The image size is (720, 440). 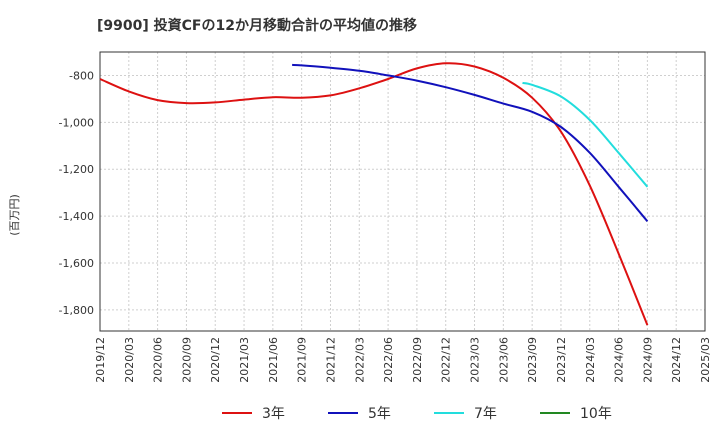 What do you see at coordinates (532, 360) in the screenshot?
I see `x-tick-label: 2023/09` at bounding box center [532, 360].